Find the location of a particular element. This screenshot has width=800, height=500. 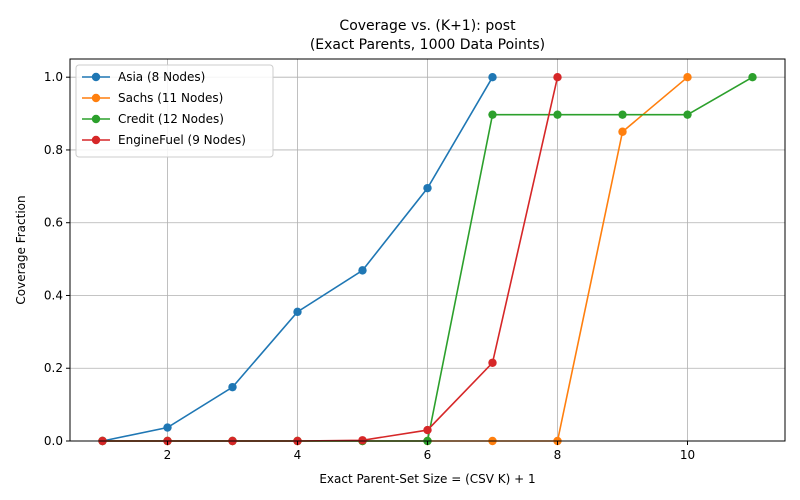

legend-item: Asia (8 Nodes) is located at coordinates (143, 77).